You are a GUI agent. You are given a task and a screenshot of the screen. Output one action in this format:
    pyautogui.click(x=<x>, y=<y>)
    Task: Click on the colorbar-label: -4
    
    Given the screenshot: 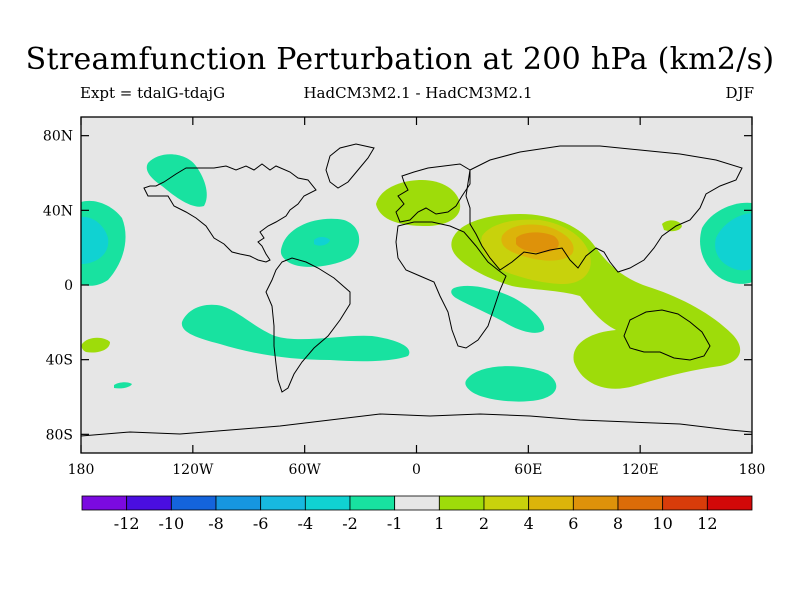 What is the action you would take?
    pyautogui.click(x=306, y=523)
    